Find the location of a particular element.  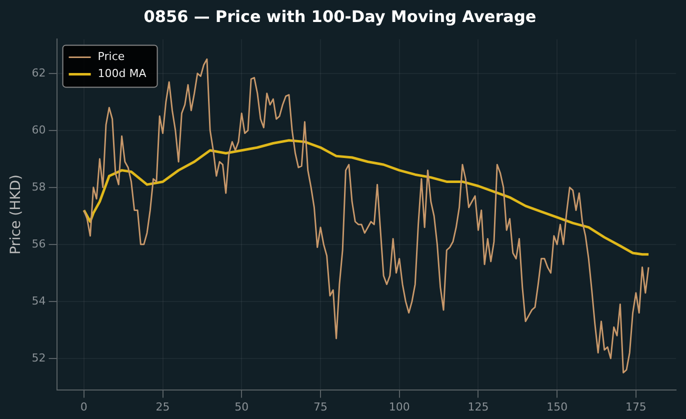

x-tick-label: 75 is located at coordinates (321, 407).